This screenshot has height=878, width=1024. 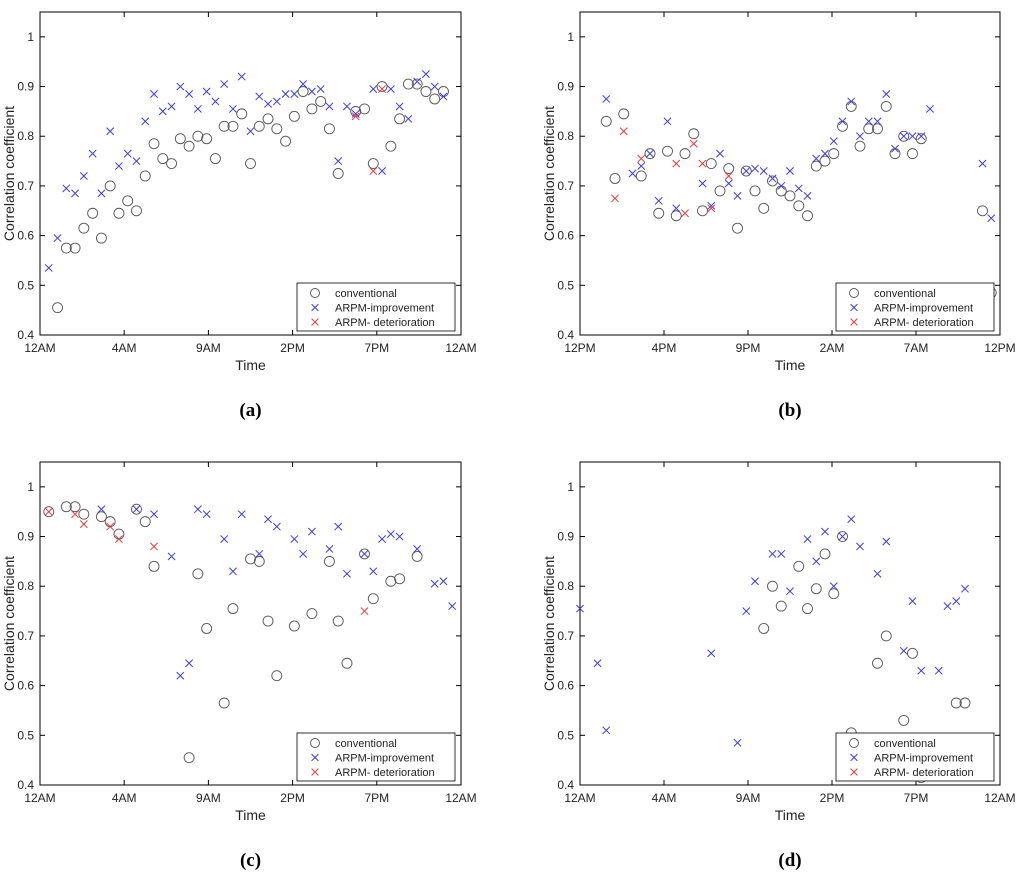 I want to click on y-tick-label: 0.7, so click(x=565, y=186).